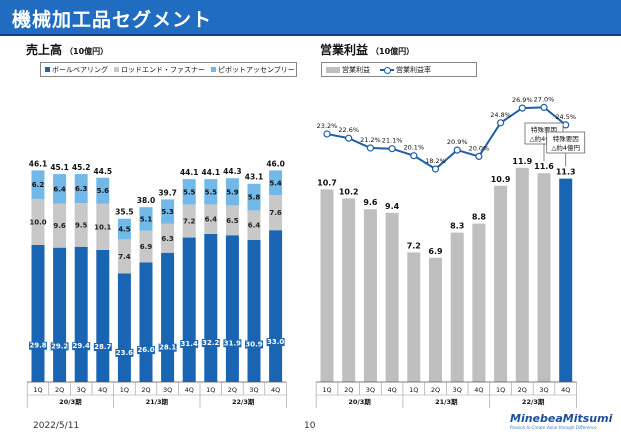  What do you see at coordinates (392, 141) in the screenshot?
I see `rate-value-3: 21.1%` at bounding box center [392, 141].